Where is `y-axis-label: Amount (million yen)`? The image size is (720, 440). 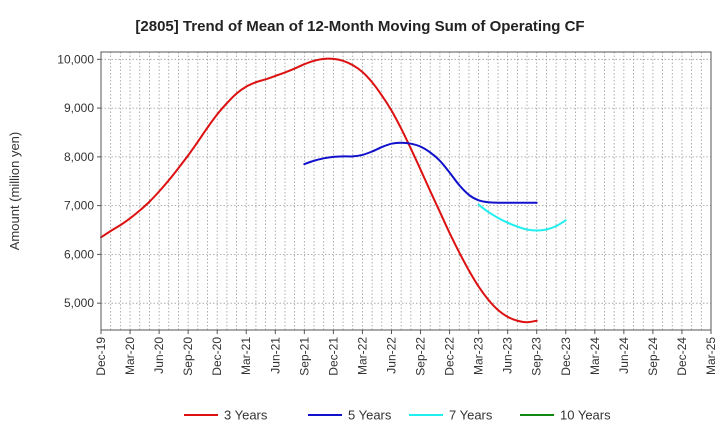 y-axis-label: Amount (million yen) is located at coordinates (14, 191).